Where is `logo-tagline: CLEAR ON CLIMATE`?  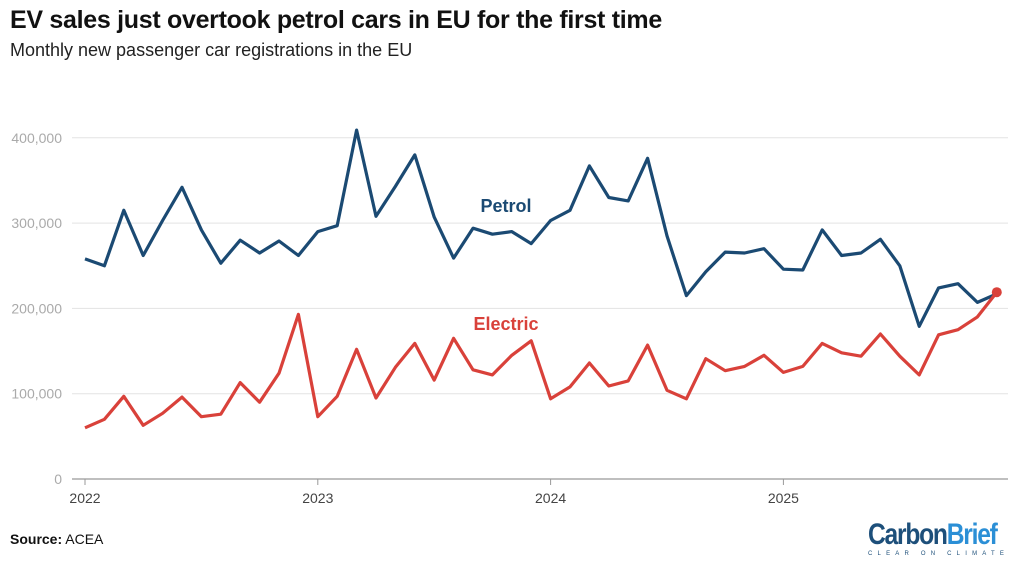
logo-tagline: CLEAR ON CLIMATE is located at coordinates (939, 554).